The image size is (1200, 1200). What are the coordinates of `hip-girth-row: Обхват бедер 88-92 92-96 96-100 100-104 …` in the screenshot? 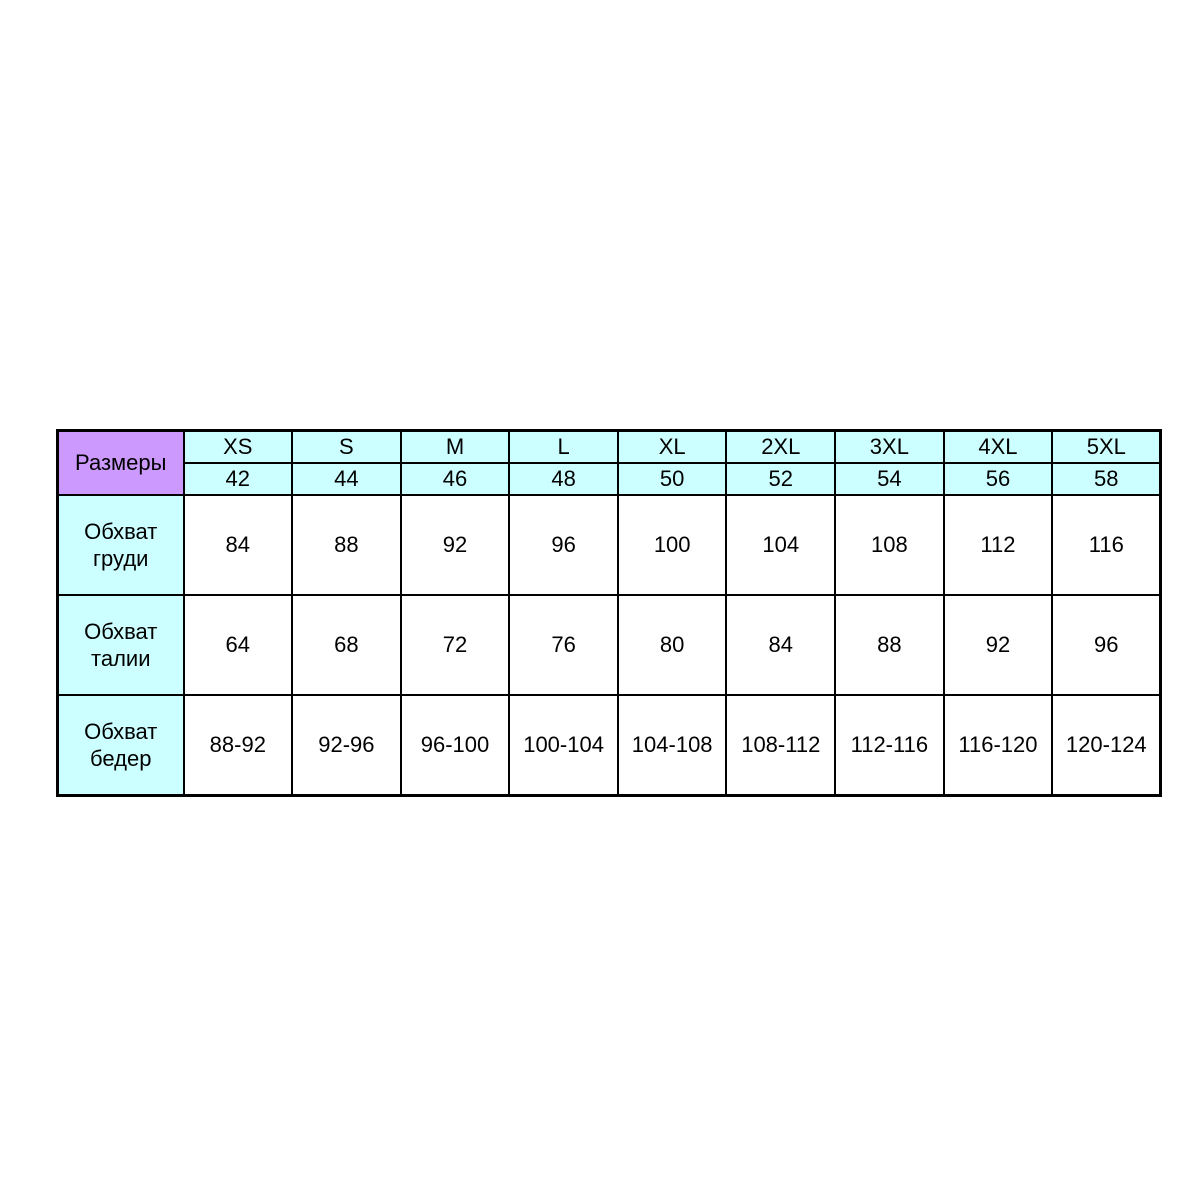 It's located at (609, 745).